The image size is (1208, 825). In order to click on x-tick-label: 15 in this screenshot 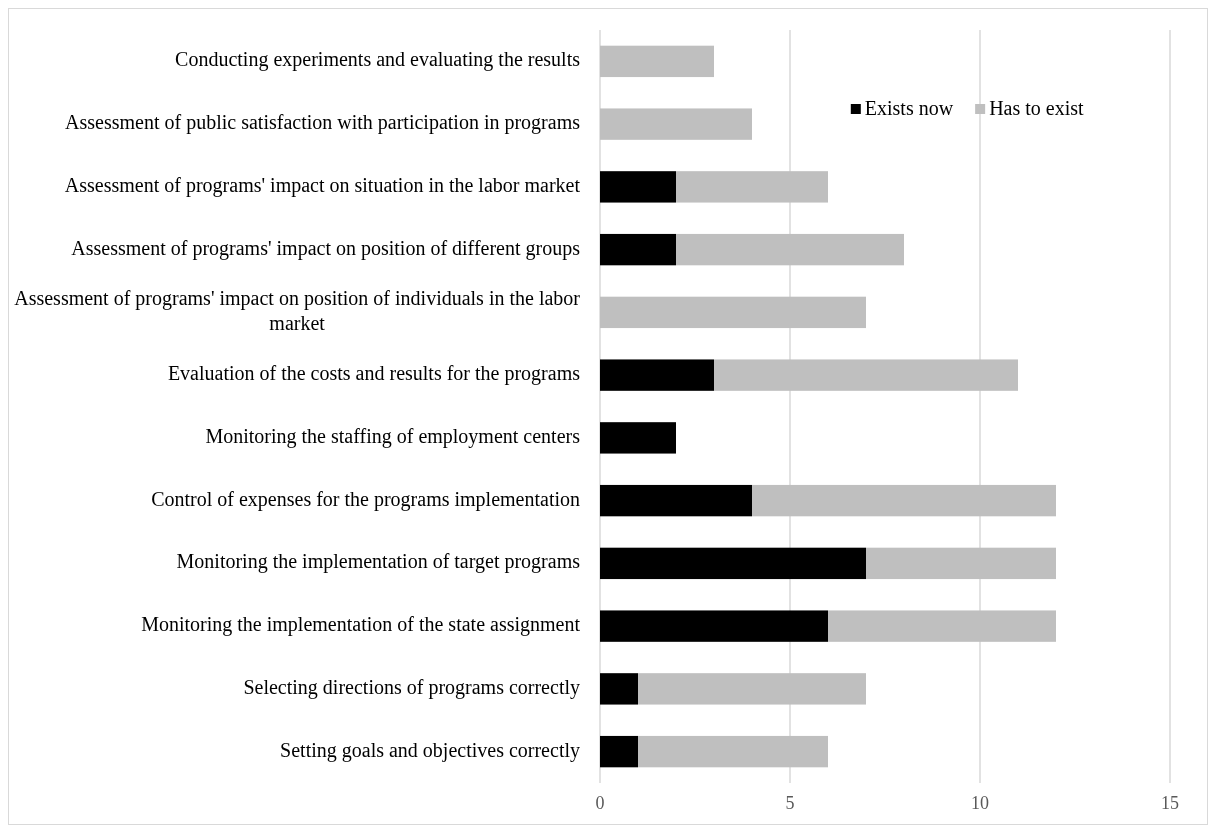, I will do `click(1170, 803)`.